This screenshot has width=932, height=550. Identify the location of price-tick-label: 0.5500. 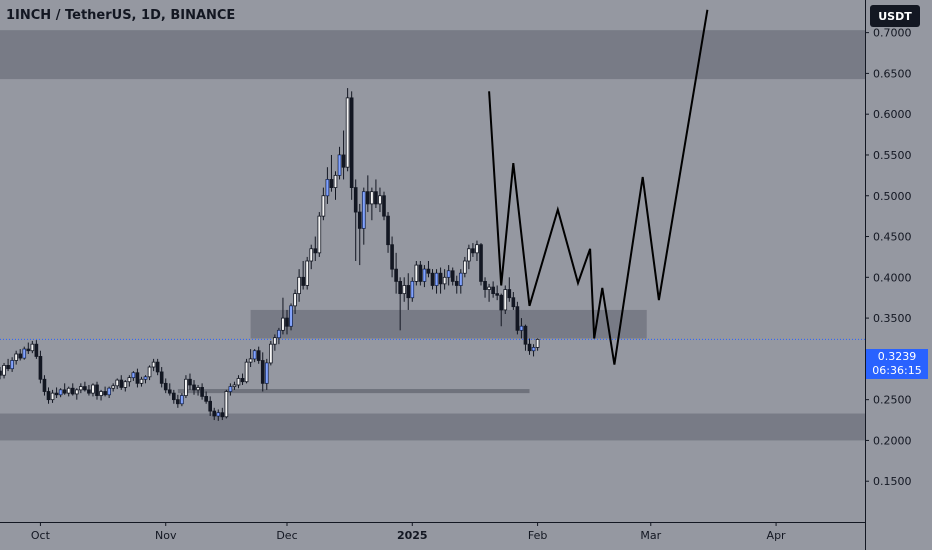
(892, 155).